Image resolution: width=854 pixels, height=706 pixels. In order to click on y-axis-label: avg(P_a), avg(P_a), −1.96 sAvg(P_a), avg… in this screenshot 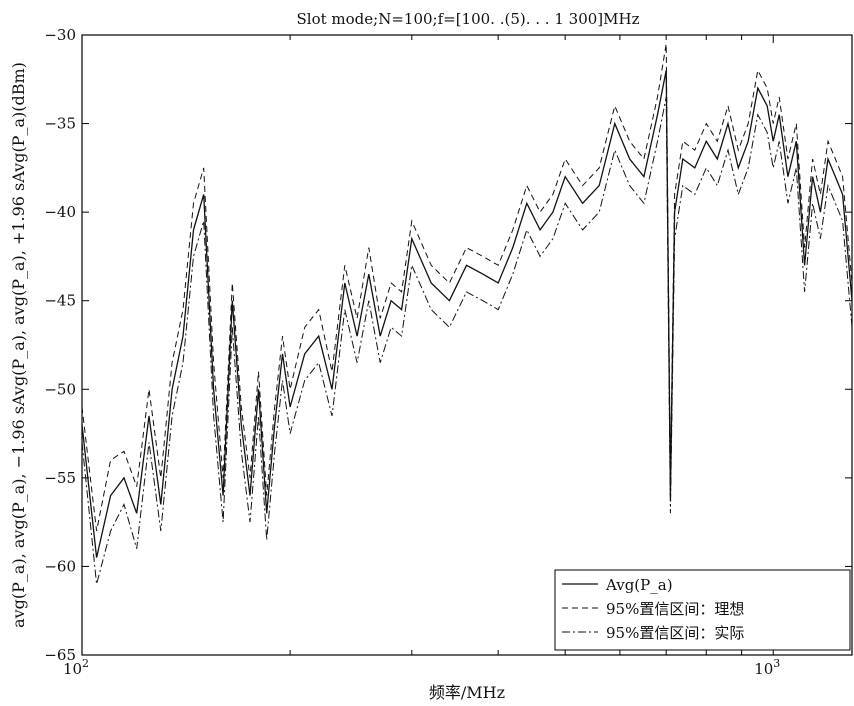, I will do `click(18, 345)`.